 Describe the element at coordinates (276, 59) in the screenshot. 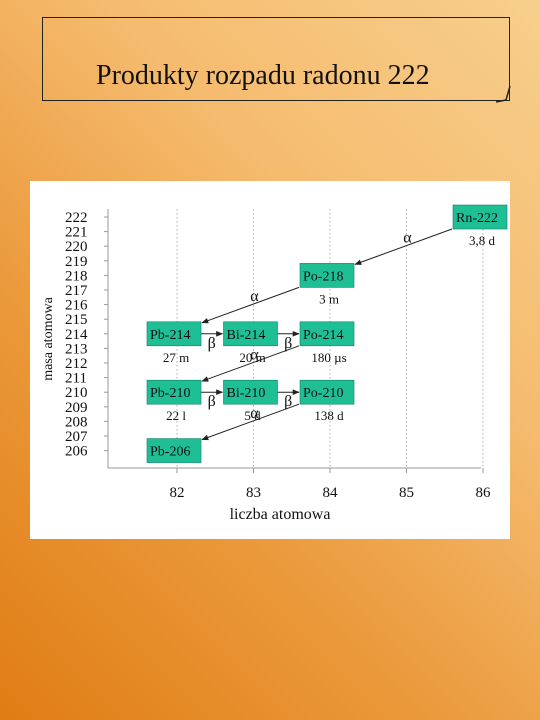

I see `title-frame` at that location.